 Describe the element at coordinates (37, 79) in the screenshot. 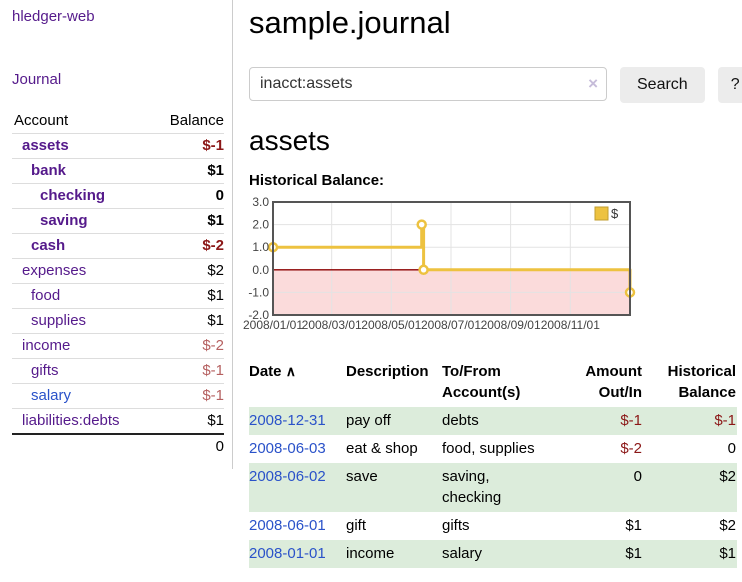

I see `sidebar-item-journal: Journal` at that location.